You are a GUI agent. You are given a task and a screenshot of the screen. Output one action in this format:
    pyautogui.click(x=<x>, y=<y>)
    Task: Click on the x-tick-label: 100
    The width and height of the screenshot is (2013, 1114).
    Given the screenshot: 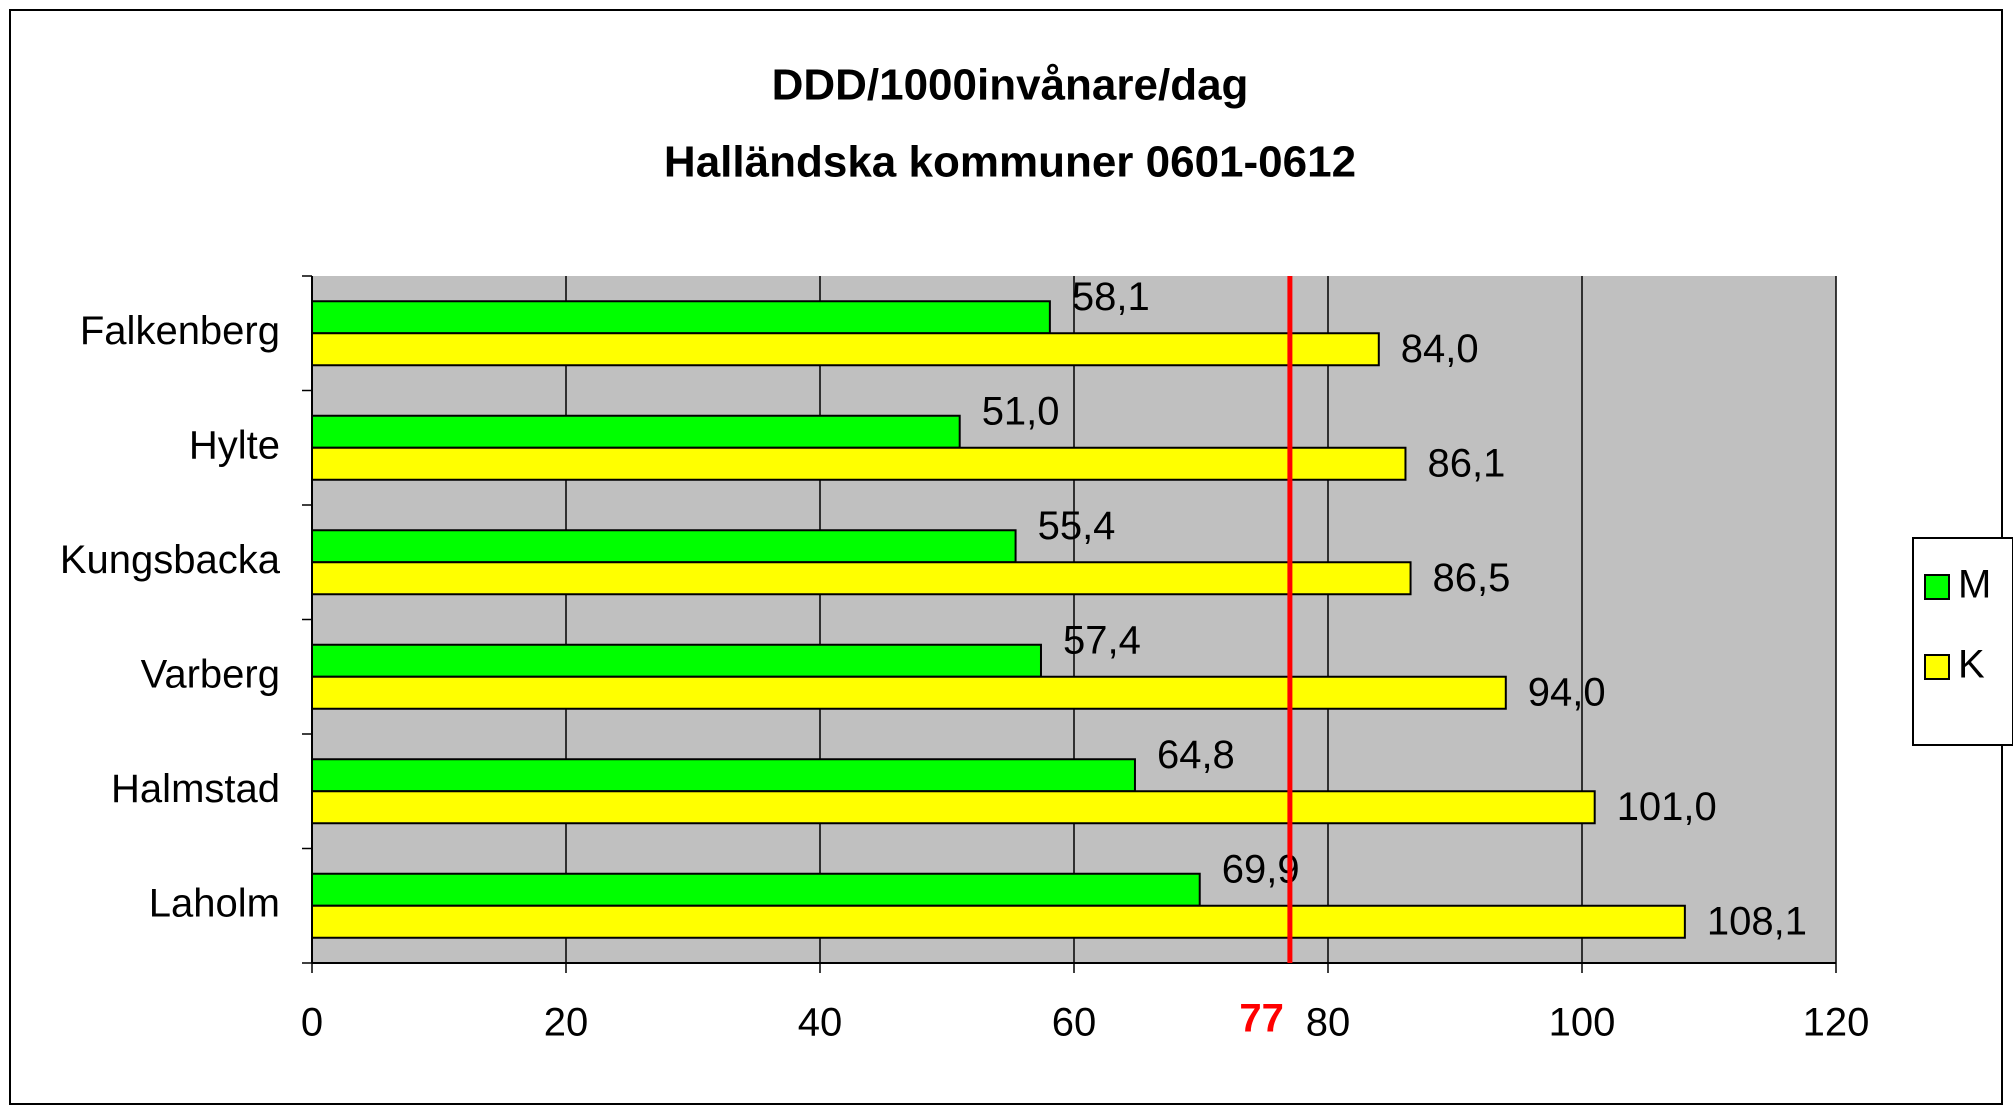 What is the action you would take?
    pyautogui.click(x=1582, y=1023)
    